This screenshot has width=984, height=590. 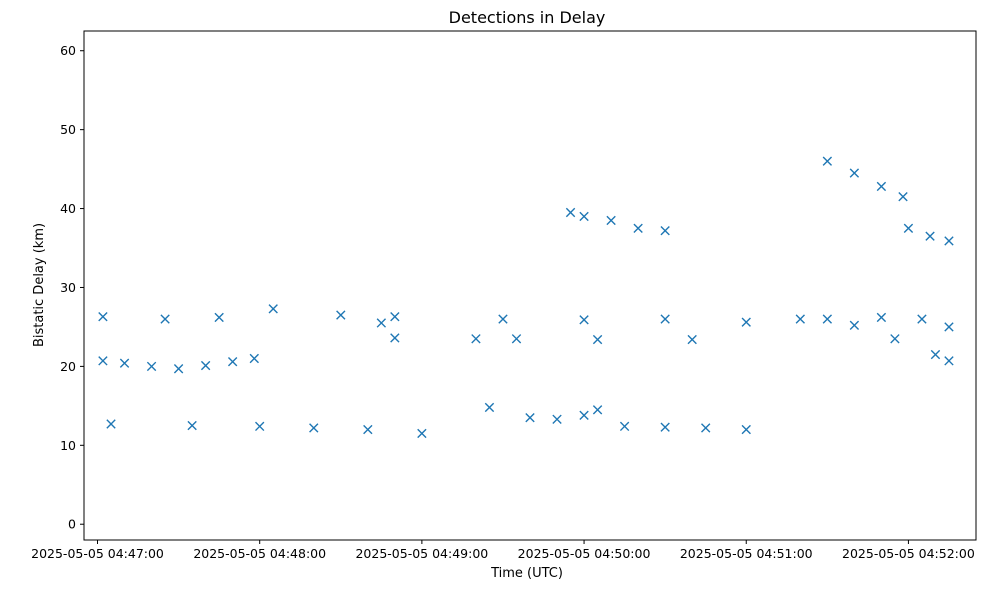 I want to click on y-tick-label: 10, so click(x=68, y=445).